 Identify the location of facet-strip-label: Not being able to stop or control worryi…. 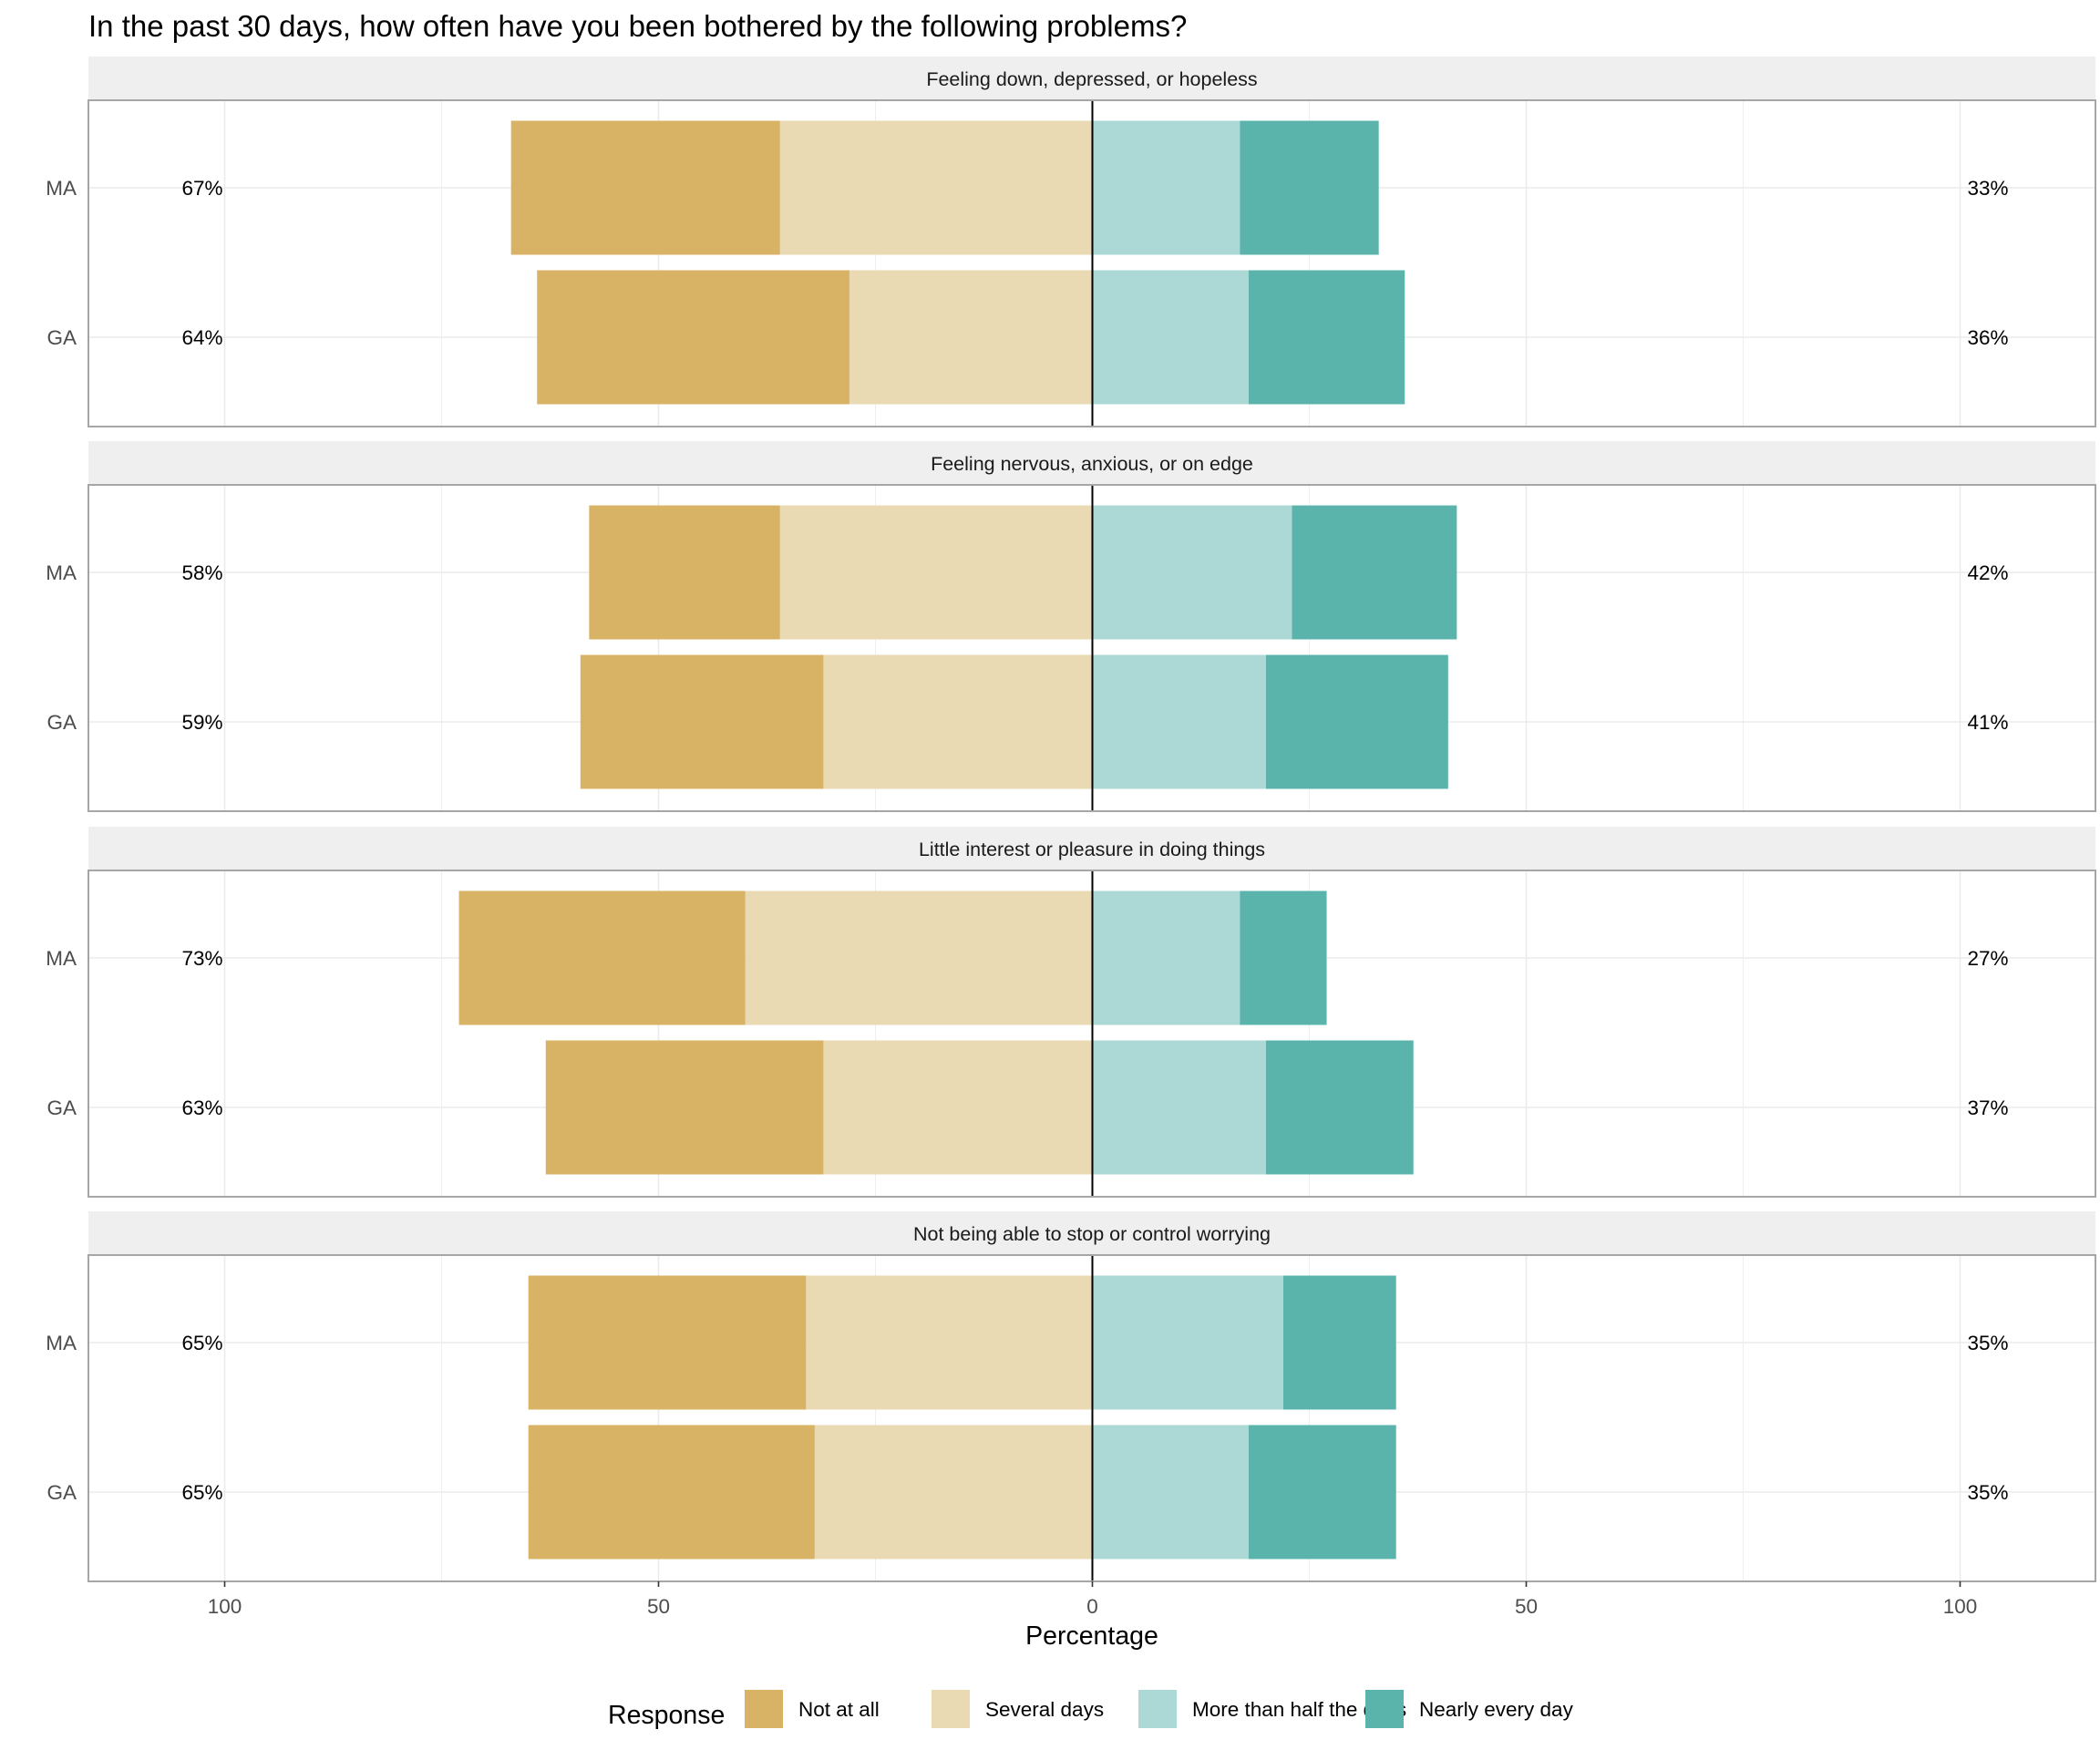
(1092, 1234).